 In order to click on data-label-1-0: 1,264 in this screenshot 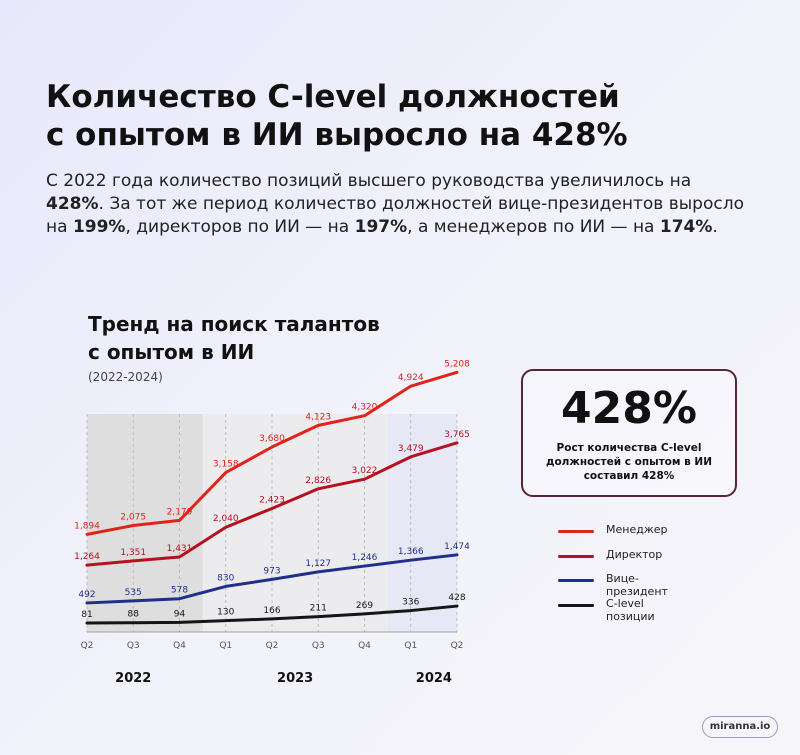, I will do `click(87, 557)`.